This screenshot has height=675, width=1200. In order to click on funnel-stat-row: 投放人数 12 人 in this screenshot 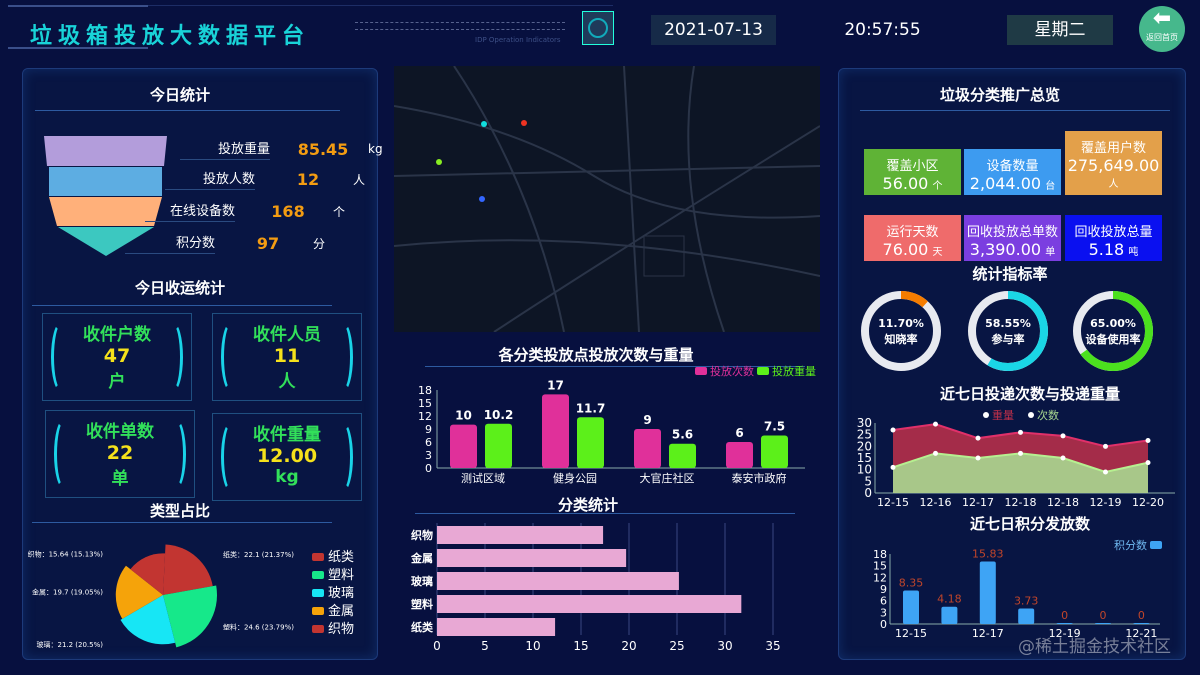, I will do `click(265, 179)`.